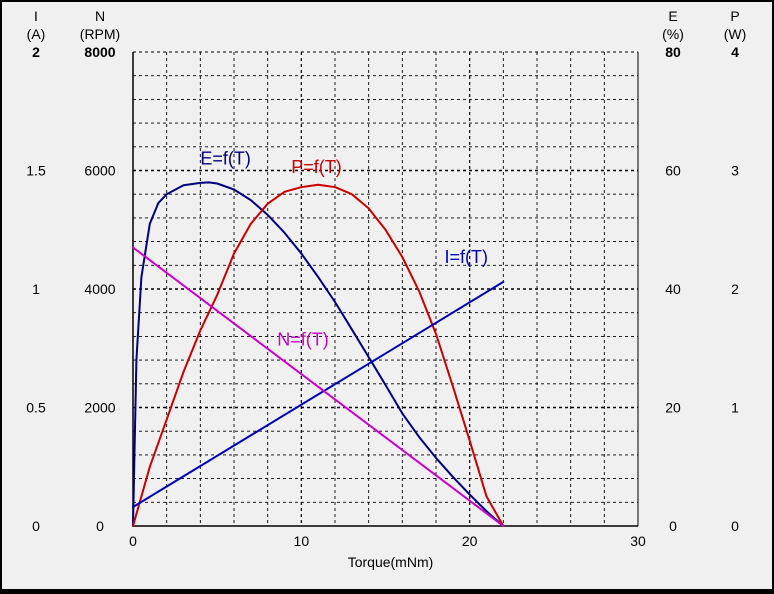 The image size is (774, 594). Describe the element at coordinates (735, 171) in the screenshot. I see `axis-p-tick-label: 3` at that location.